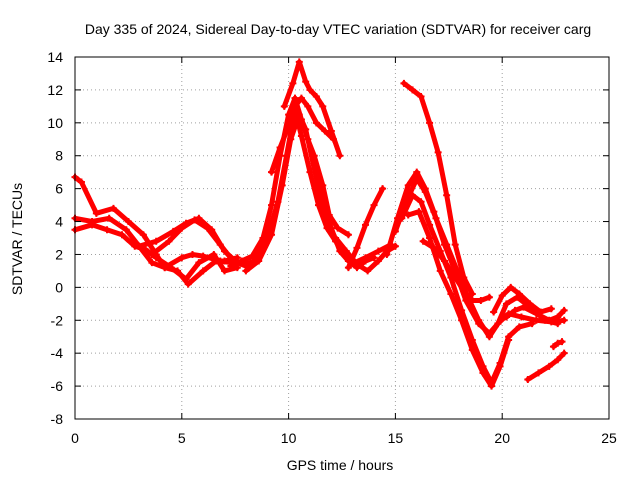  What do you see at coordinates (609, 438) in the screenshot?
I see `x-tick-label: 25` at bounding box center [609, 438].